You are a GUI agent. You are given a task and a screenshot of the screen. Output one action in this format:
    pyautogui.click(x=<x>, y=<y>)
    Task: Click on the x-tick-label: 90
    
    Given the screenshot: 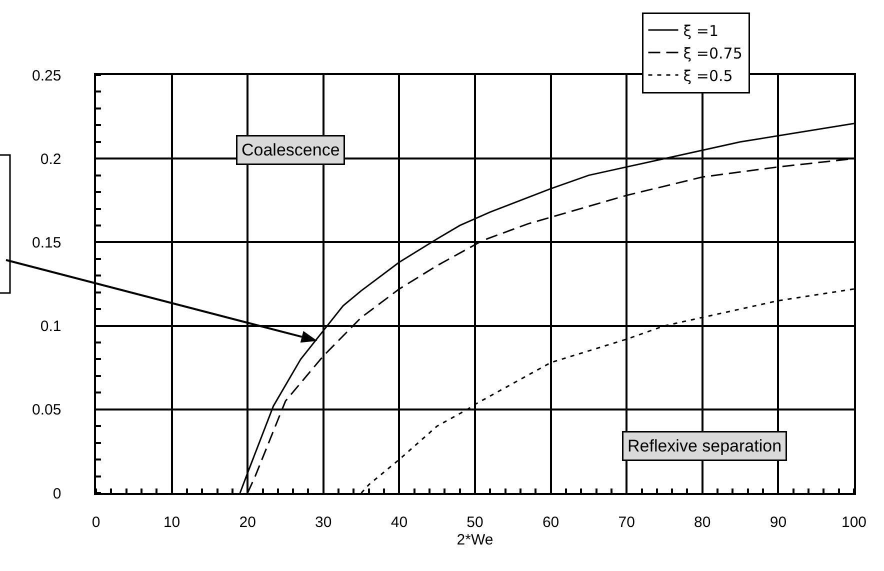 What is the action you would take?
    pyautogui.click(x=778, y=522)
    